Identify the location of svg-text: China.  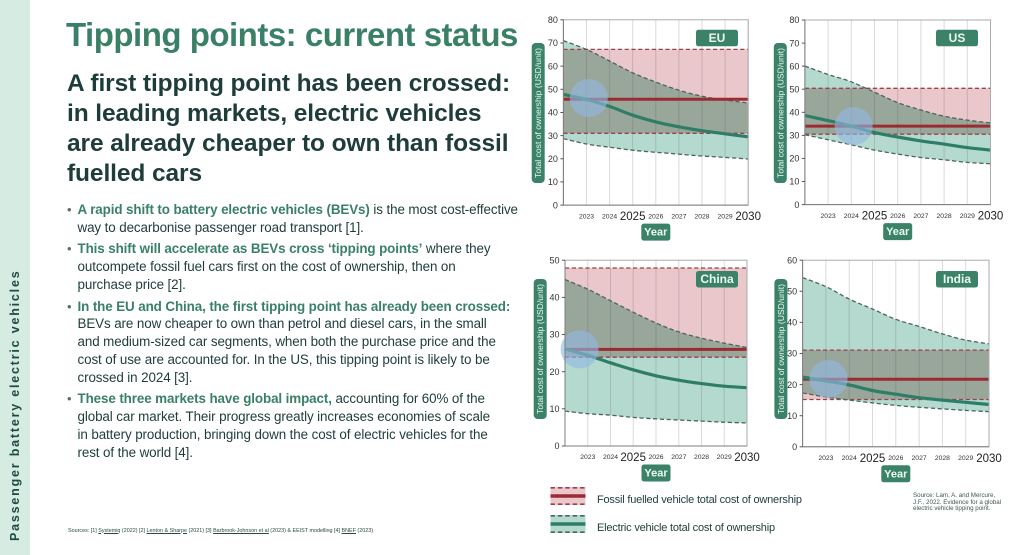
(717, 279).